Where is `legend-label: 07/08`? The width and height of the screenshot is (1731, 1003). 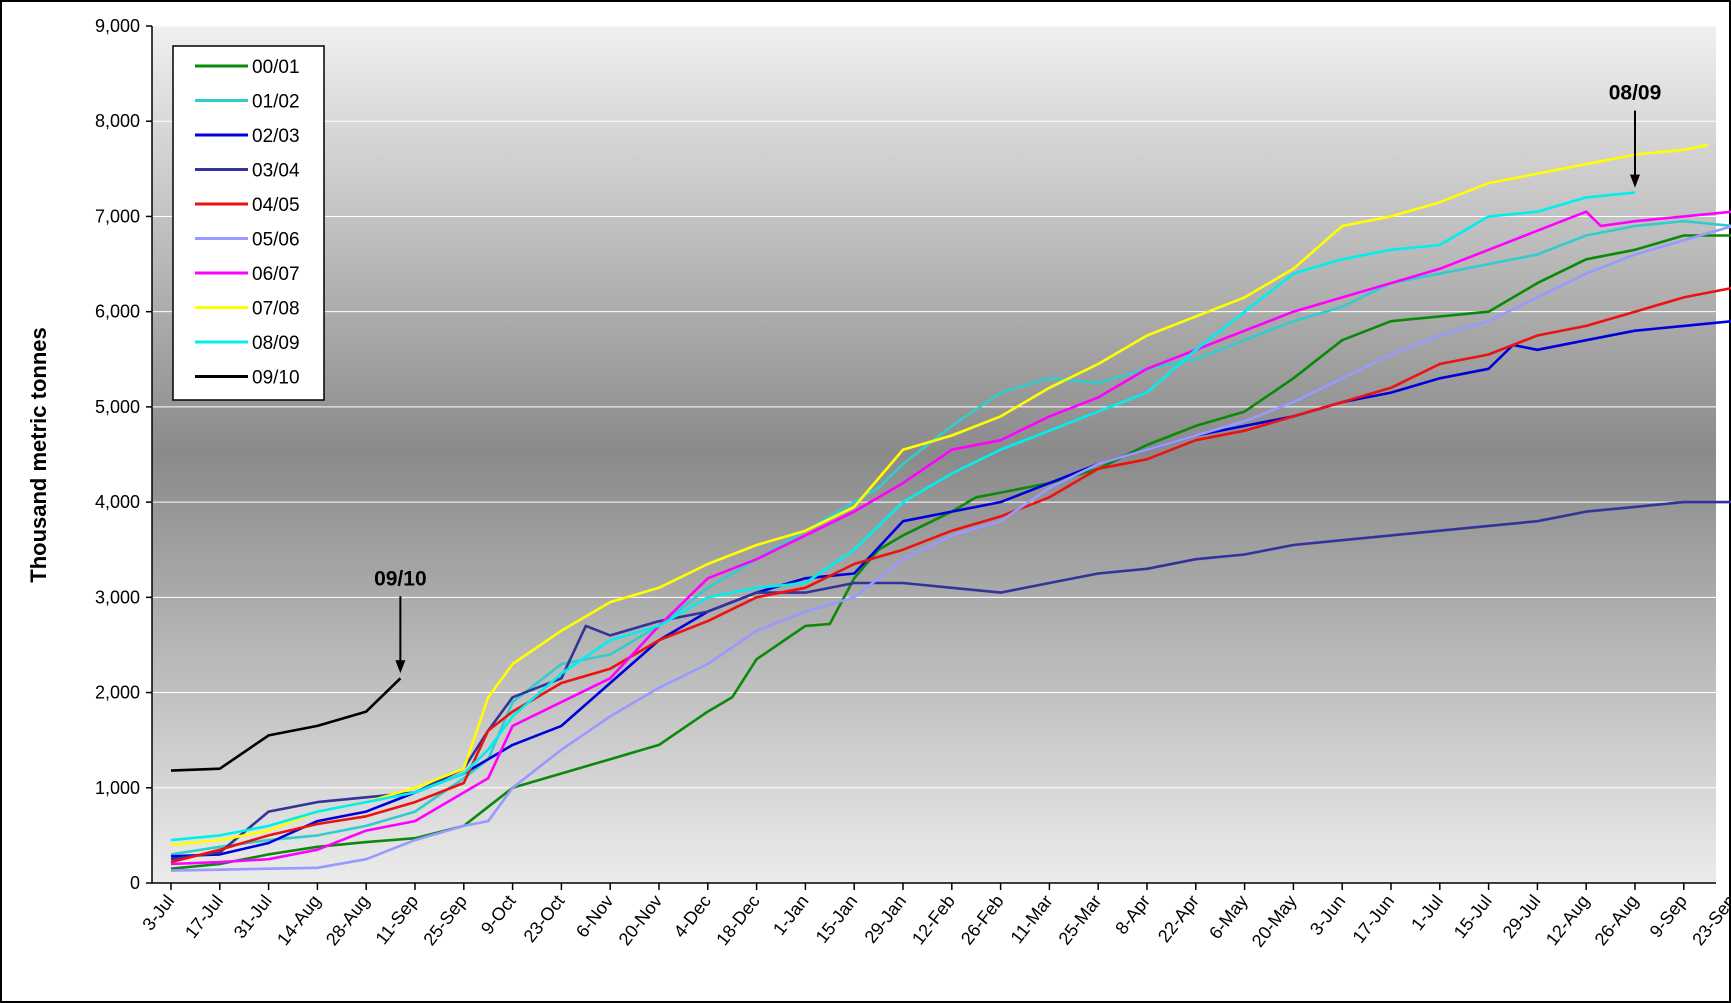
legend-label: 07/08 is located at coordinates (276, 309).